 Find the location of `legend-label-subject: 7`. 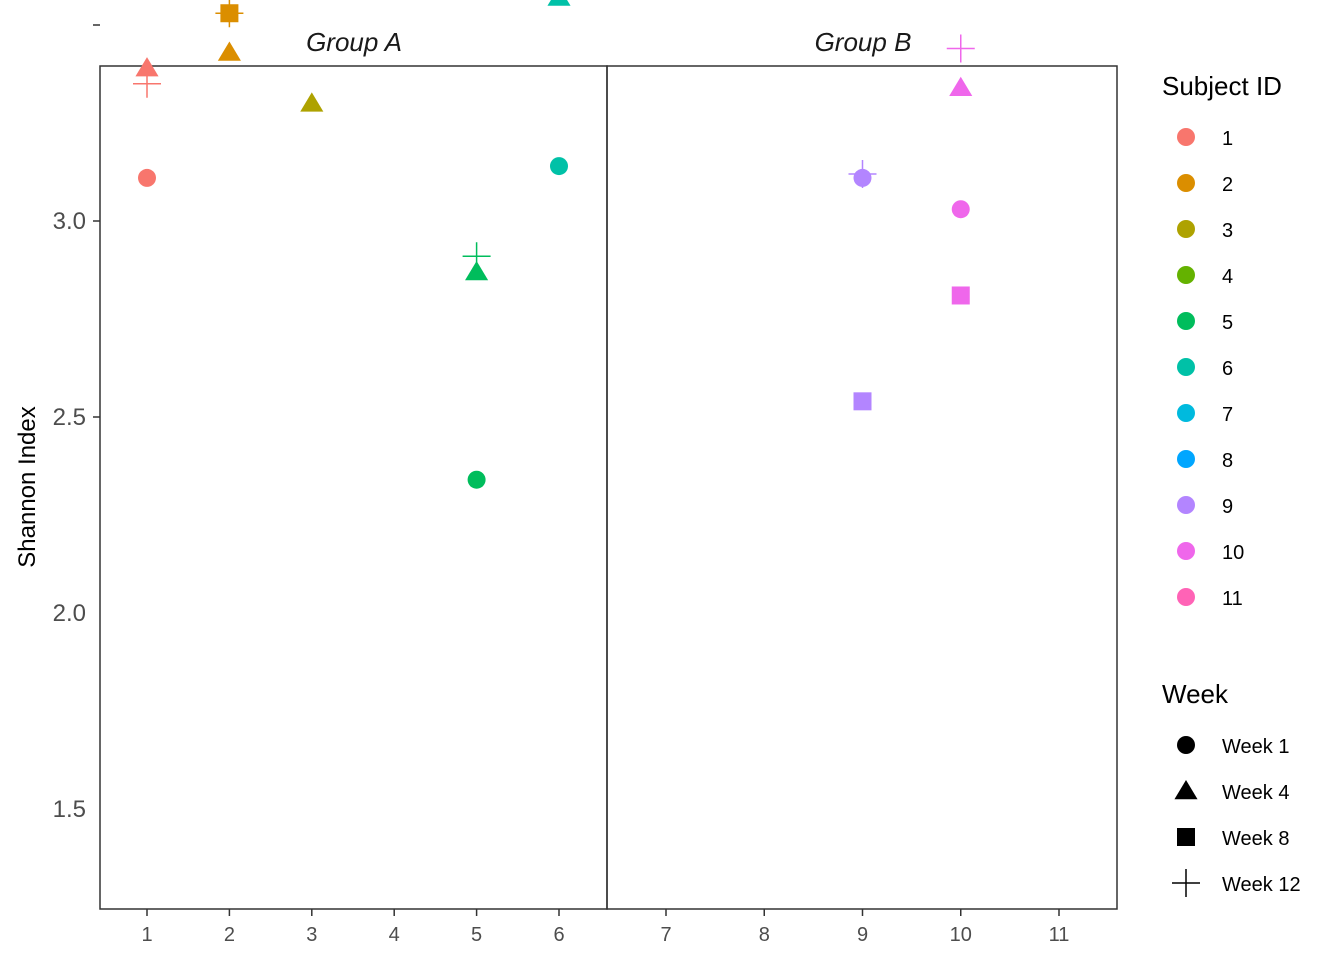

legend-label-subject: 7 is located at coordinates (1227, 415).